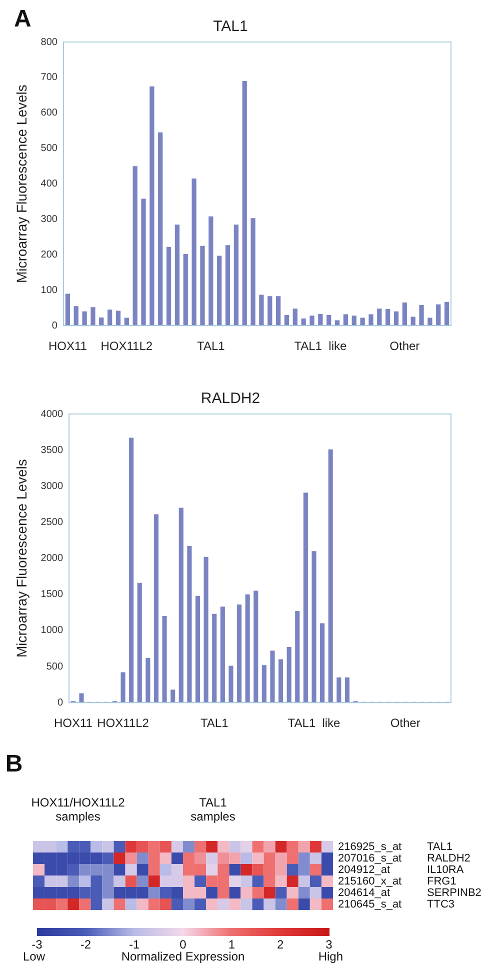 This screenshot has width=487, height=967. I want to click on text: High, so click(330, 956).